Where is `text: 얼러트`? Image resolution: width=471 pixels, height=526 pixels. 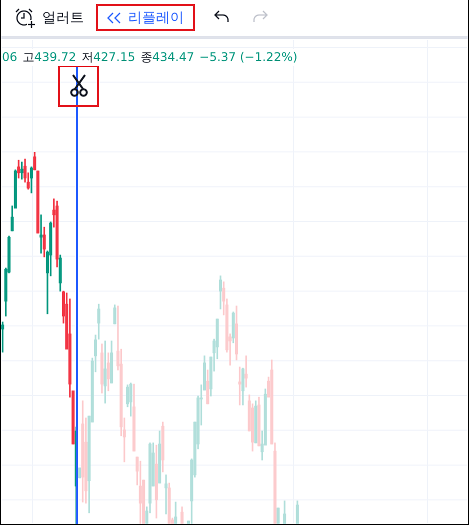
text: 얼러트 is located at coordinates (63, 18).